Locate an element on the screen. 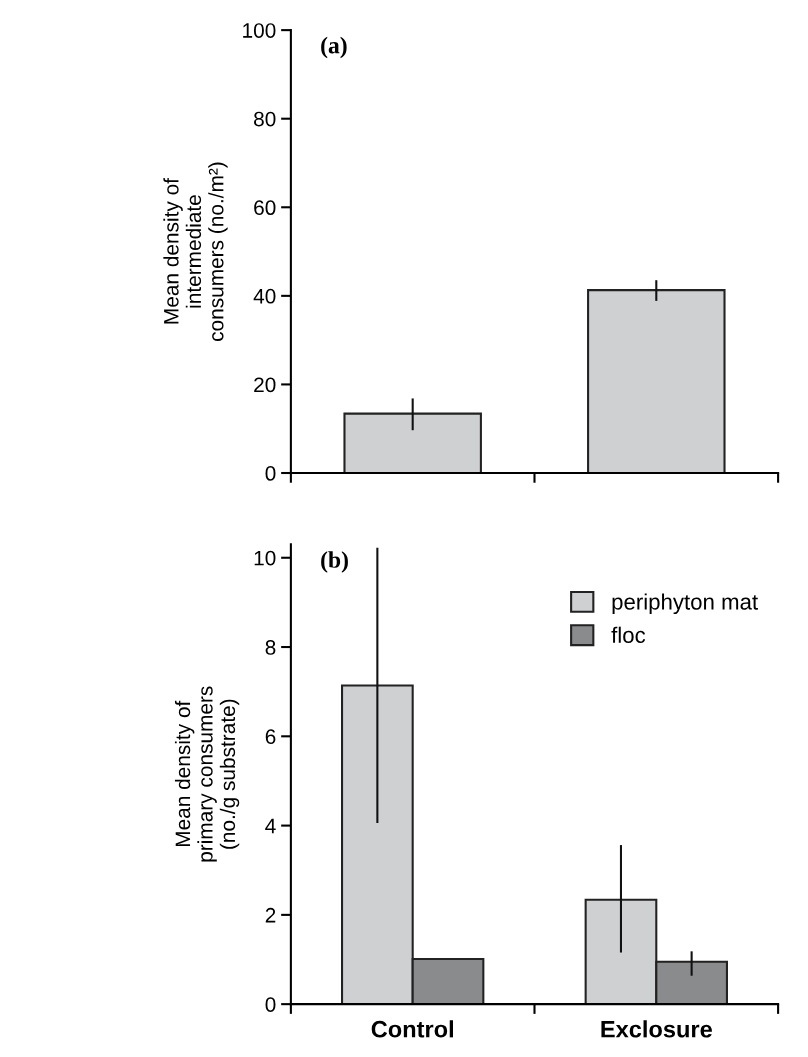 This screenshot has height=1057, width=808. y-tick-label: 4 is located at coordinates (270, 826).